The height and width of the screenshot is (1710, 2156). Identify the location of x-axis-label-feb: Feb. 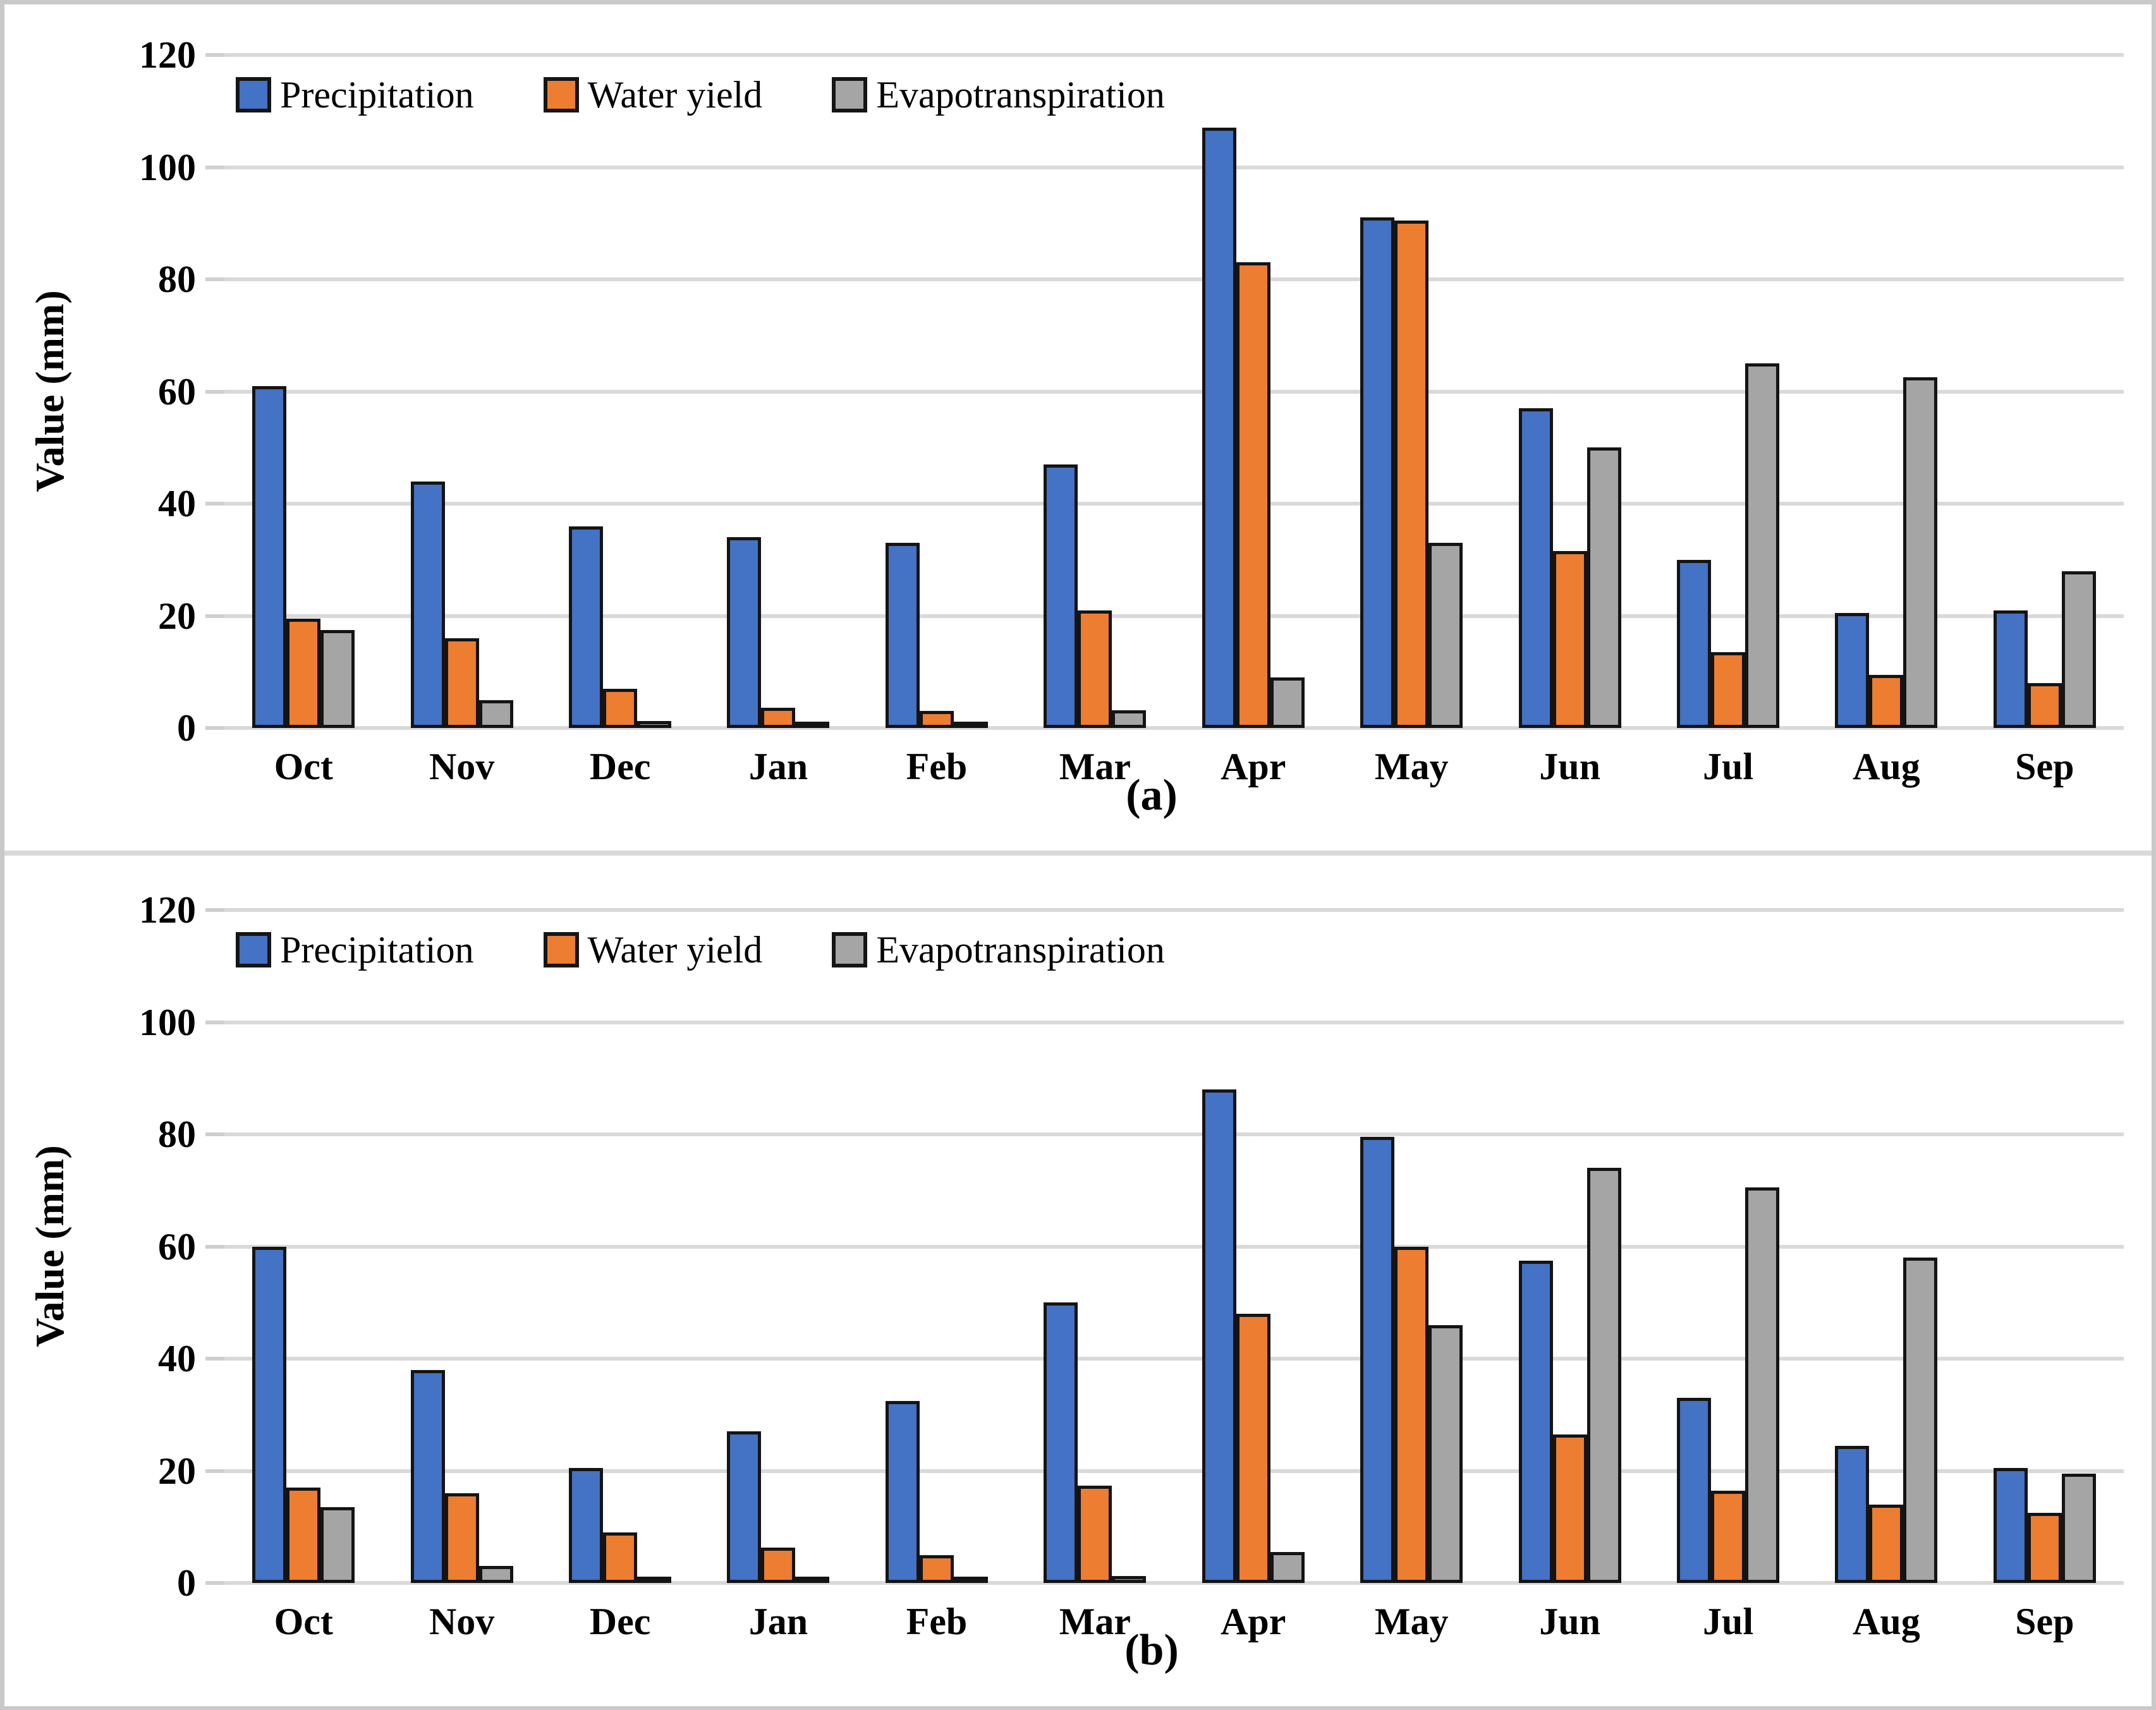
(937, 1622).